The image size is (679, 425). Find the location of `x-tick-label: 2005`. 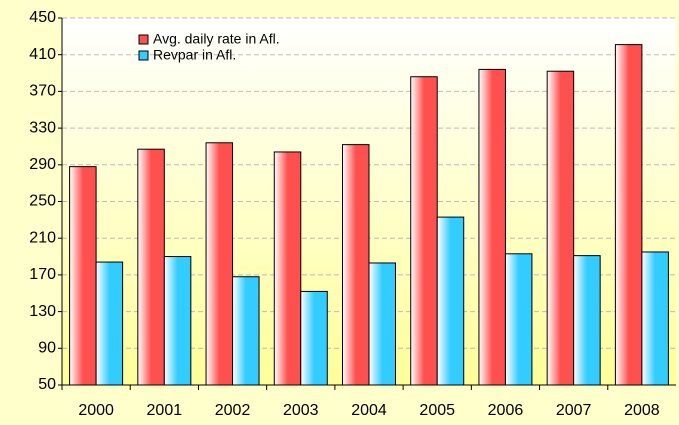

x-tick-label: 2005 is located at coordinates (437, 410).